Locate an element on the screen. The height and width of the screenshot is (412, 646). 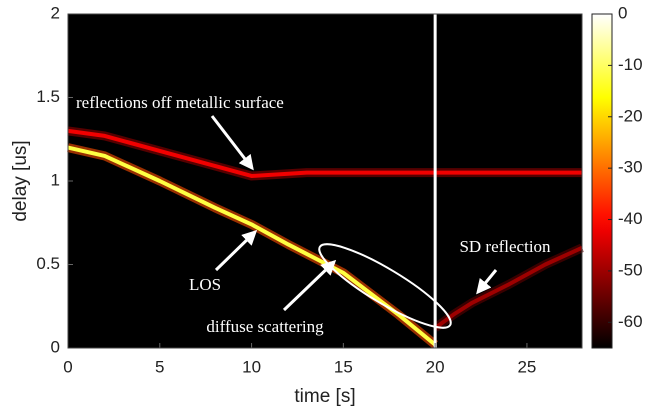
x-tick-label: 10 is located at coordinates (251, 366).